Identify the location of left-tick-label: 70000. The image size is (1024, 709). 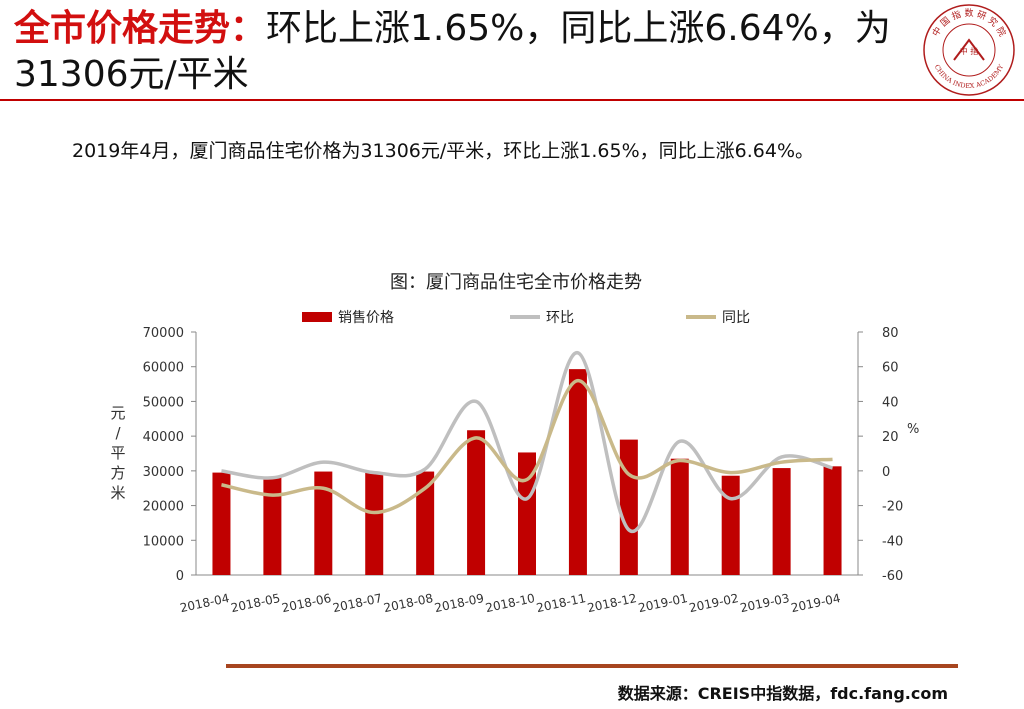
(163, 333).